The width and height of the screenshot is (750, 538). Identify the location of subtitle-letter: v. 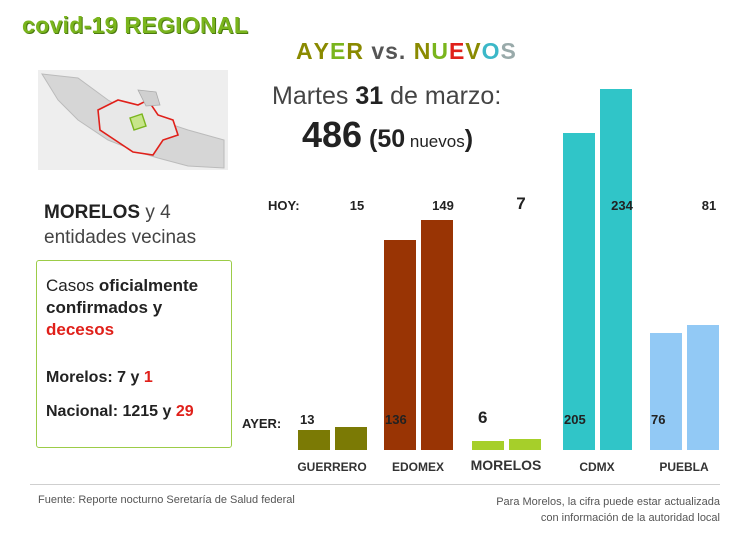
(378, 51).